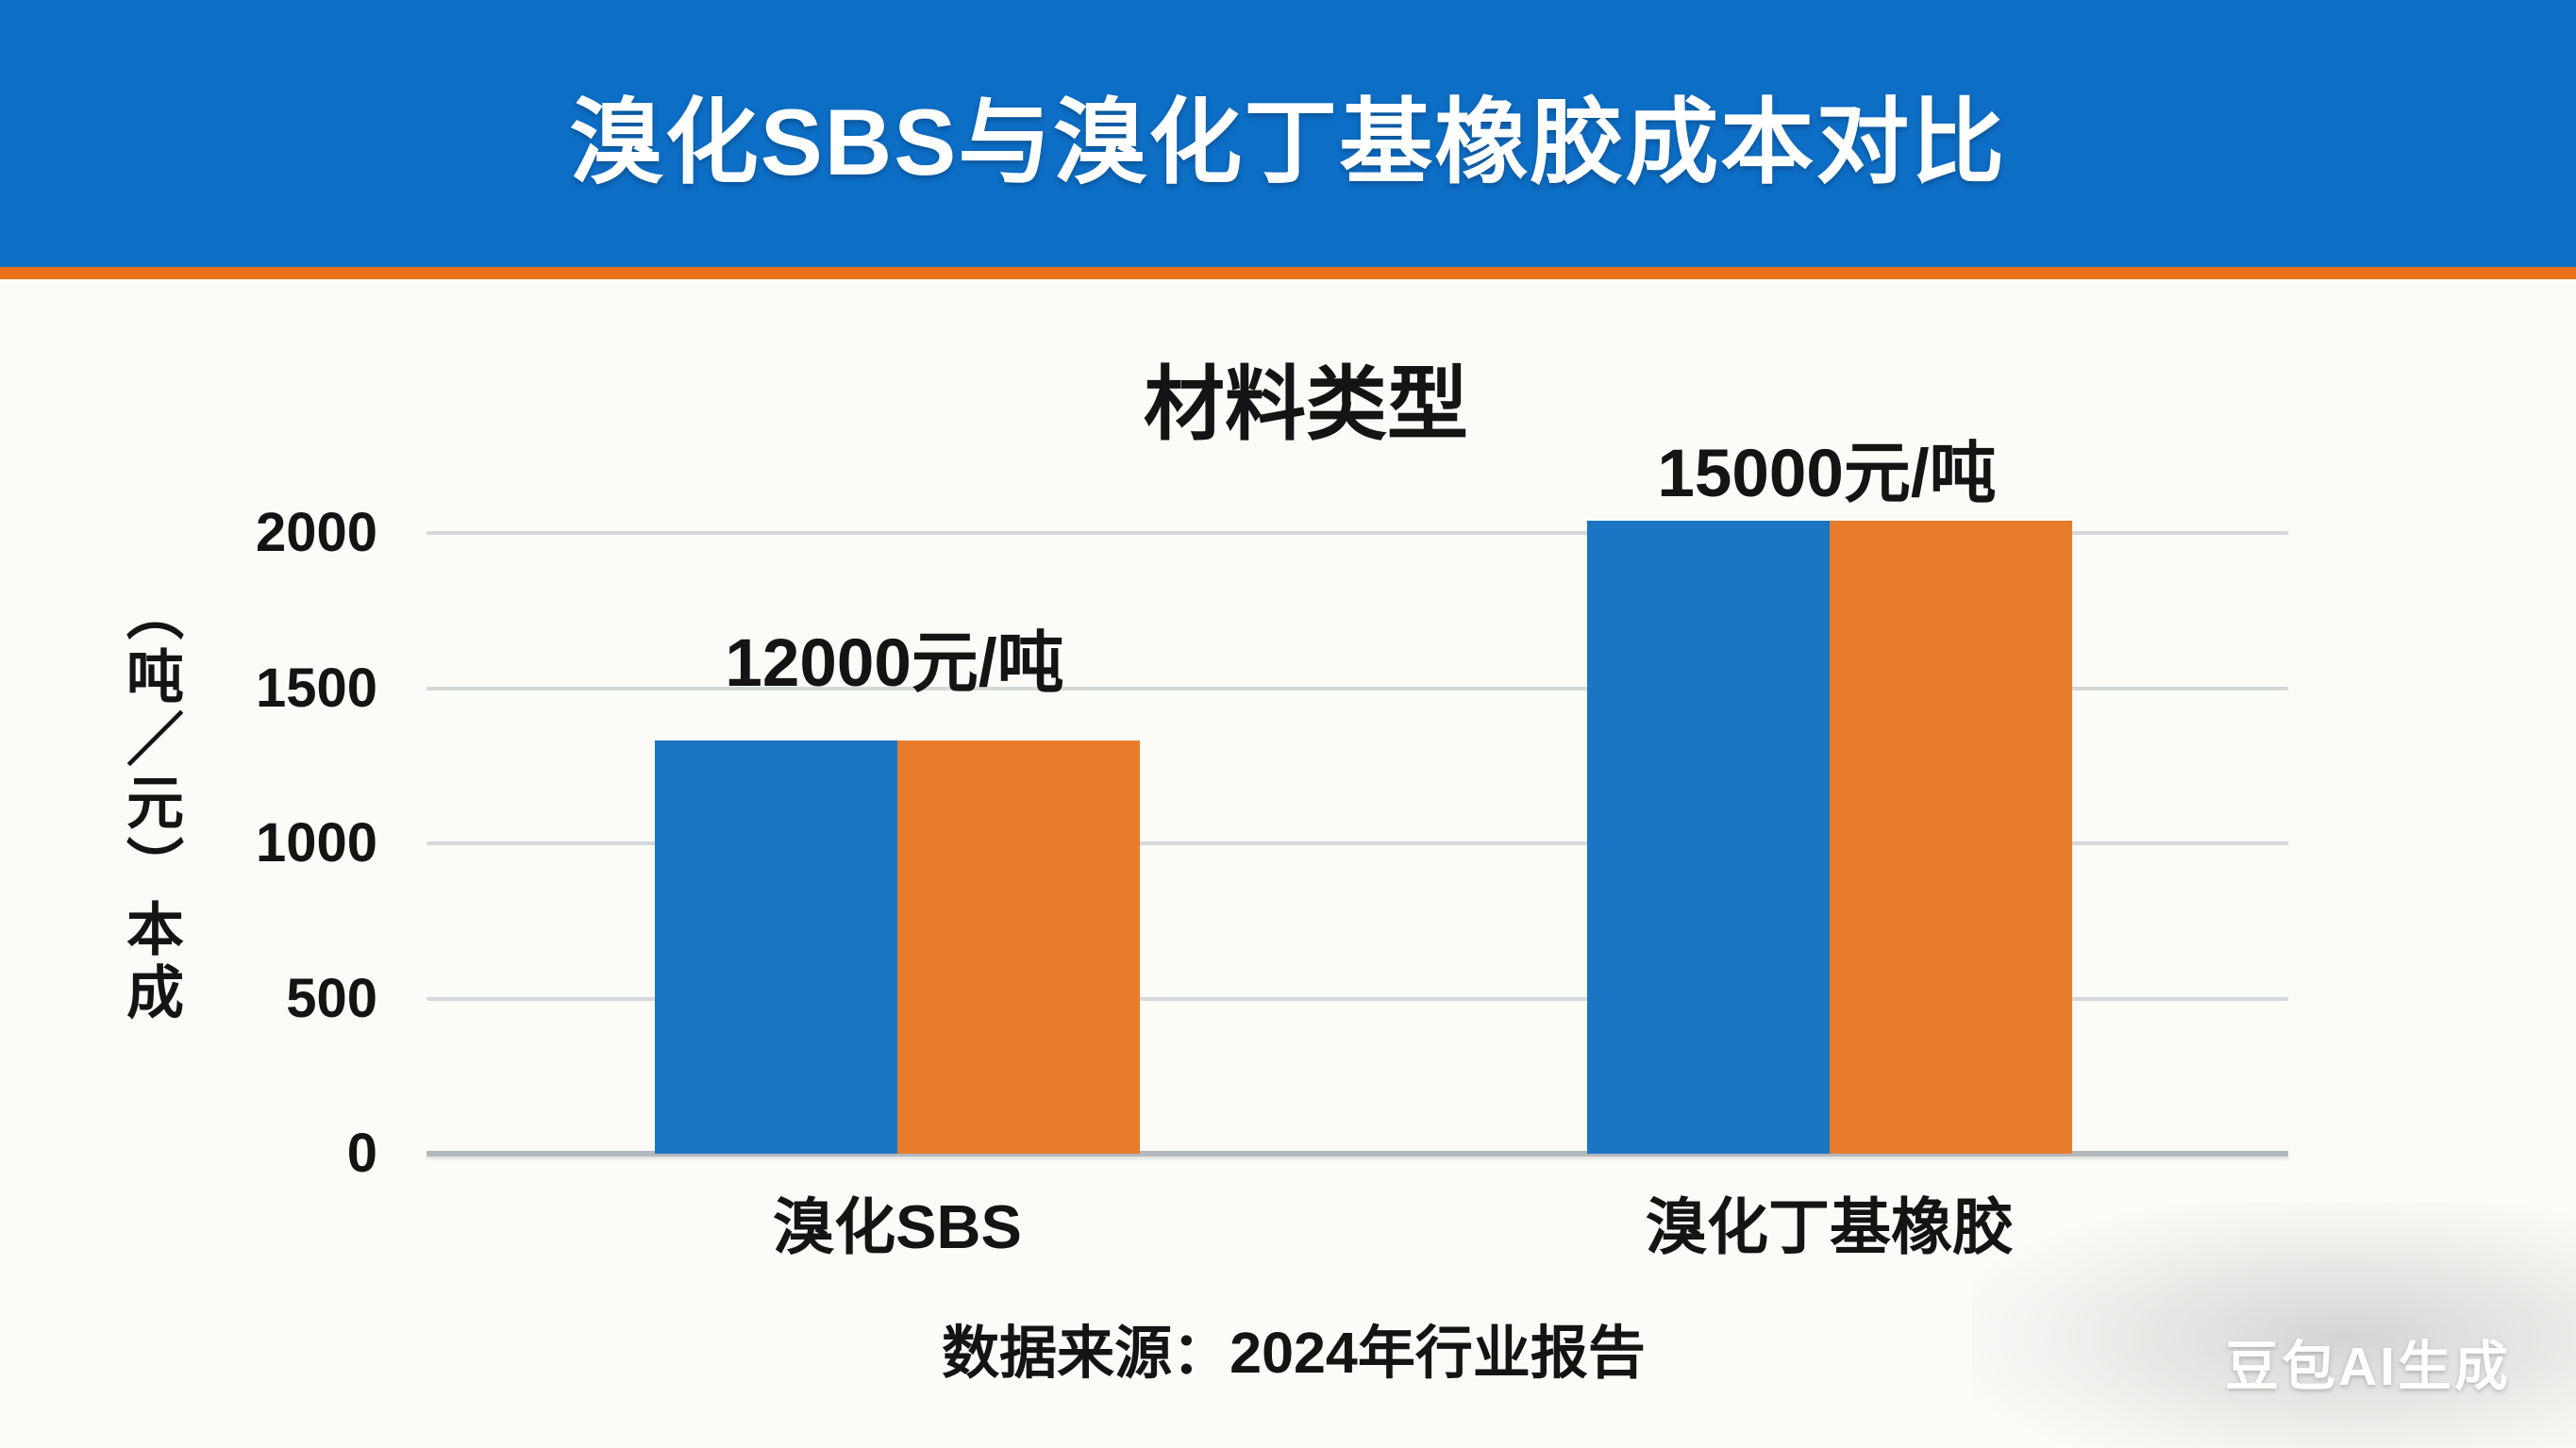 This screenshot has width=2576, height=1448. Describe the element at coordinates (1357, 1154) in the screenshot. I see `x-axis-baseline` at that location.